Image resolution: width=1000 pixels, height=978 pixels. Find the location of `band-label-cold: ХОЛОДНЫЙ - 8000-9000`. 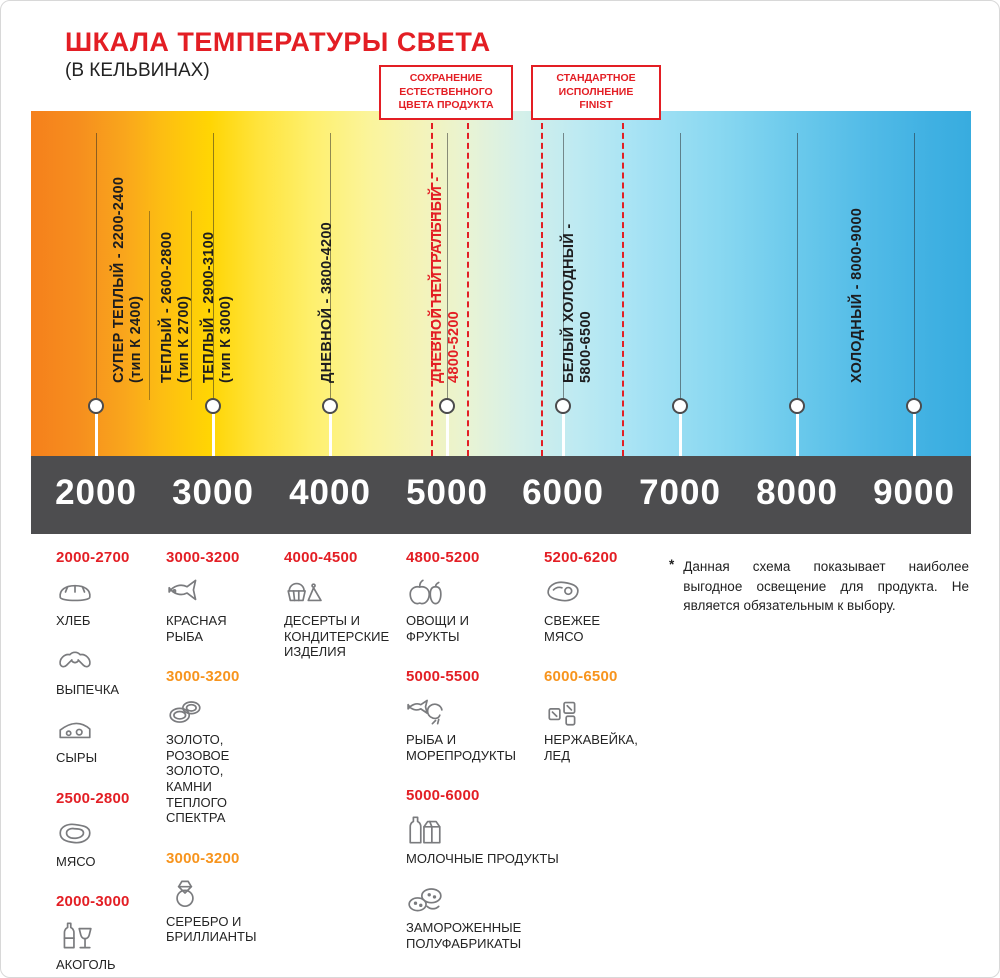

band-label-cold: ХОЛОДНЫЙ - 8000-9000 is located at coordinates (857, 295).